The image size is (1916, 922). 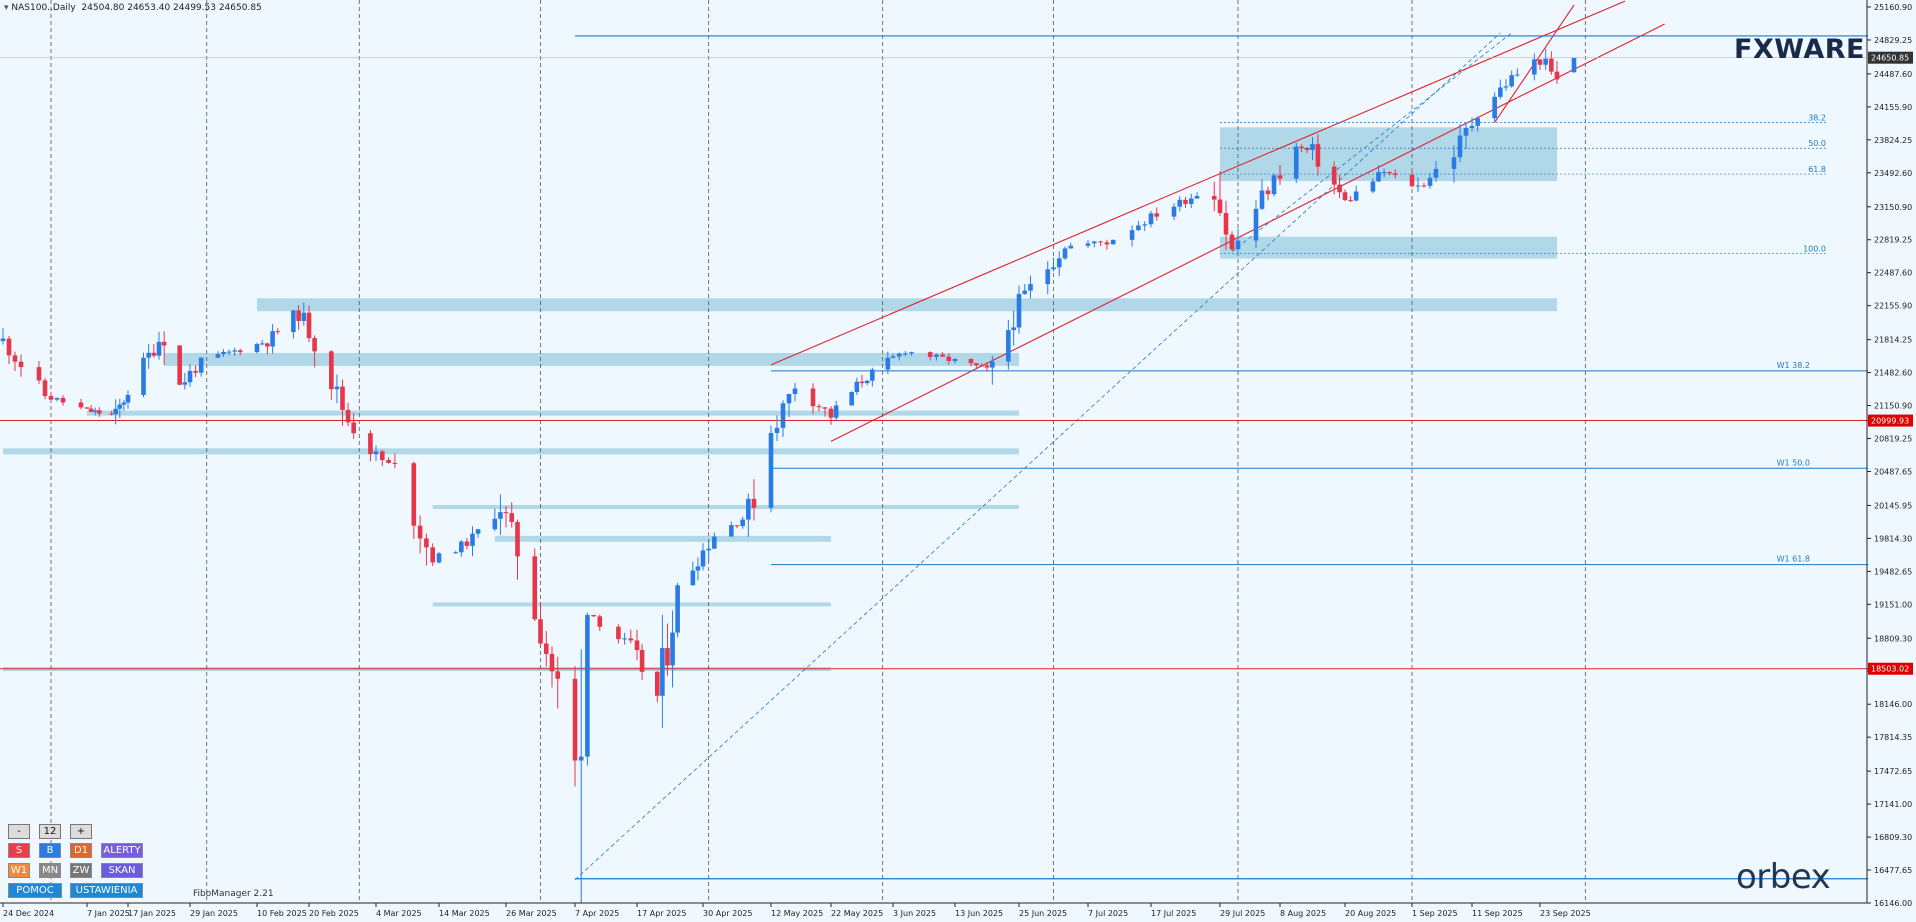 I want to click on sell-button: S, so click(x=19, y=850).